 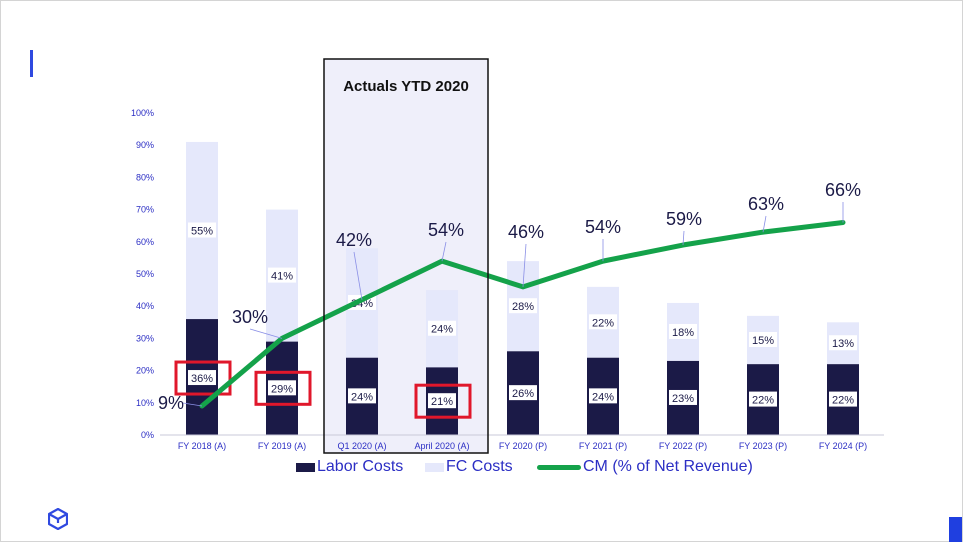 What do you see at coordinates (441, 446) in the screenshot?
I see `x-tick-label: April 2020 (A)` at bounding box center [441, 446].